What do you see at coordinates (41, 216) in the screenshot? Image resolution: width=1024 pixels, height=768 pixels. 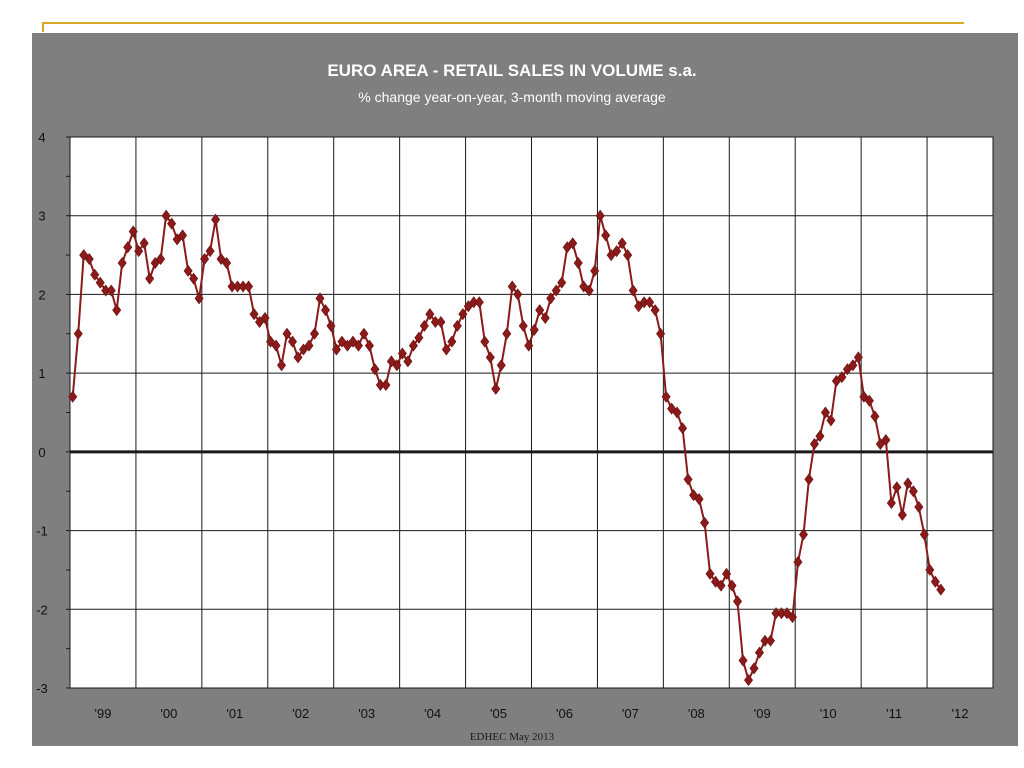 I see `y-tick-label: 3` at bounding box center [41, 216].